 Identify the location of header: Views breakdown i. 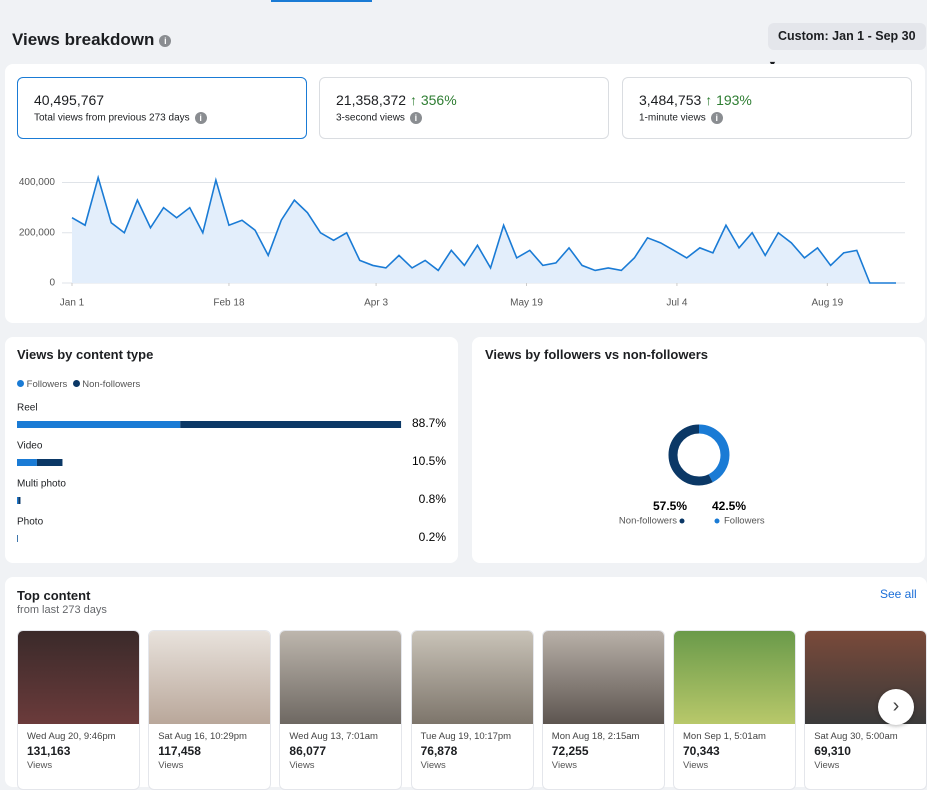
(91, 40).